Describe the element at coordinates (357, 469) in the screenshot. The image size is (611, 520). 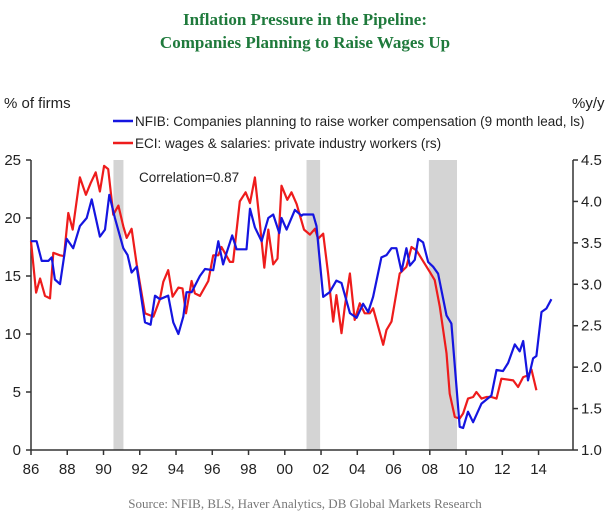
I see `x-tick-label: 04` at that location.